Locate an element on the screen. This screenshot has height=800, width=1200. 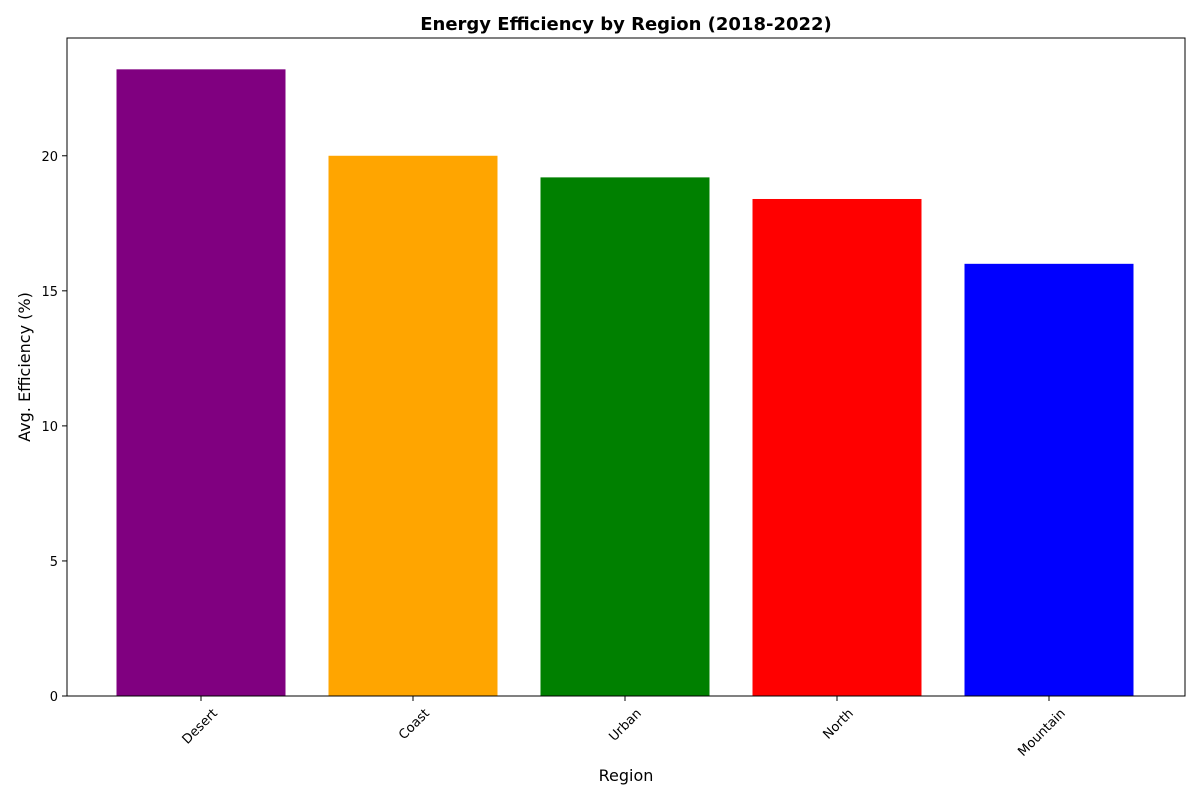
x-tick-label: Coast is located at coordinates (414, 724).